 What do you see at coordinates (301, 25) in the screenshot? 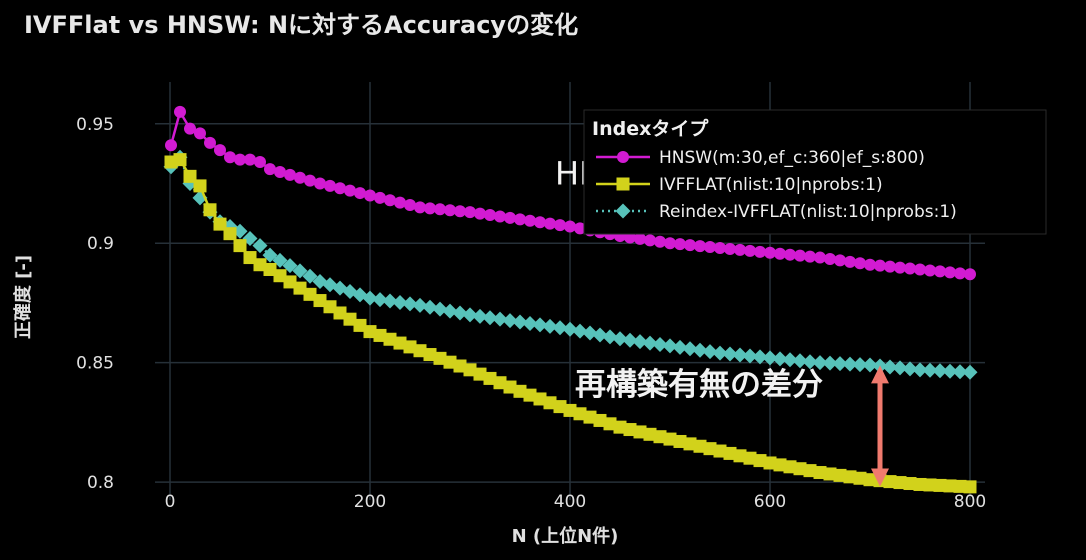
I see `chart-title: IVFFlat vs HNSW: Nに対するAccuracyの変化` at bounding box center [301, 25].